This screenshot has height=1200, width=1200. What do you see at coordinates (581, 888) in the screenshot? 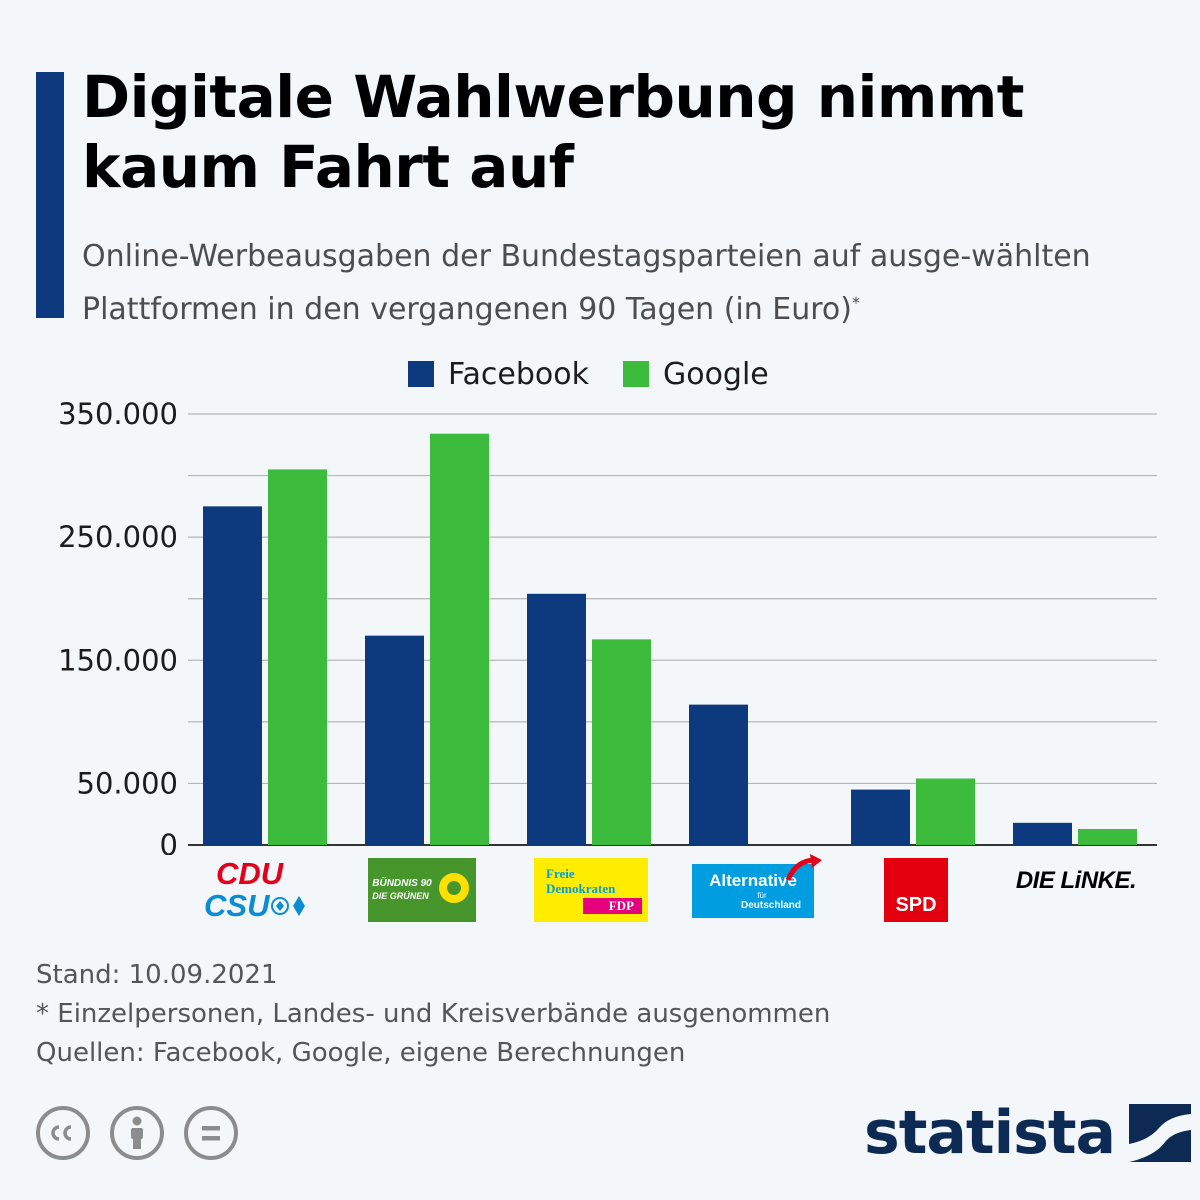
I see `logo-fdp-line2: Demokraten` at bounding box center [581, 888].